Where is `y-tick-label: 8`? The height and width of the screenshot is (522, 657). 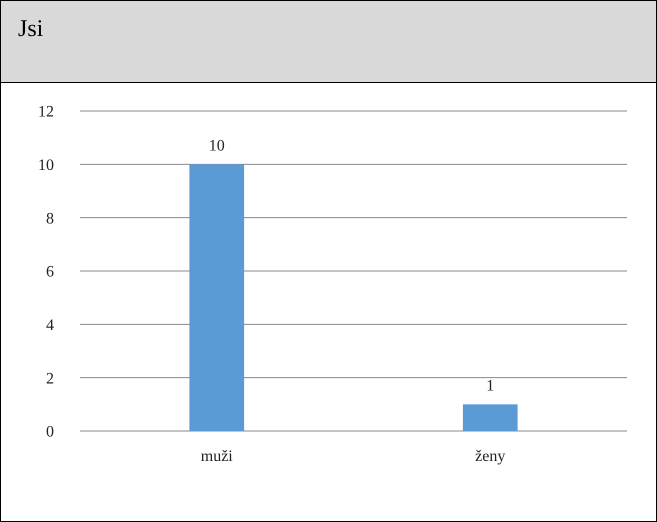 y-tick-label: 8 is located at coordinates (50, 219).